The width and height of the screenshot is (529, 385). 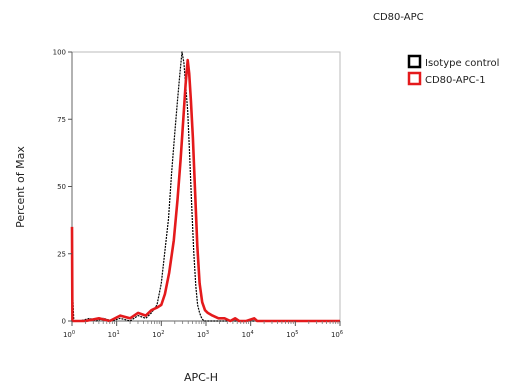 I want to click on legend-item-isotype-control: Isotype control, so click(x=453, y=61).